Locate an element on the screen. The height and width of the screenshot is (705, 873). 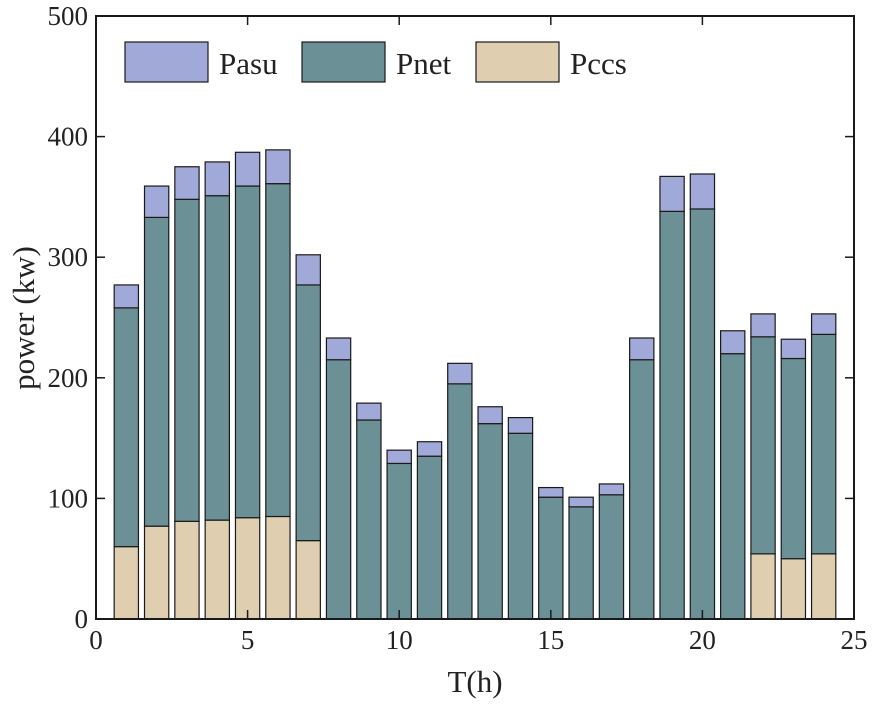
y-tick-label-200: 200 is located at coordinates (68, 378).